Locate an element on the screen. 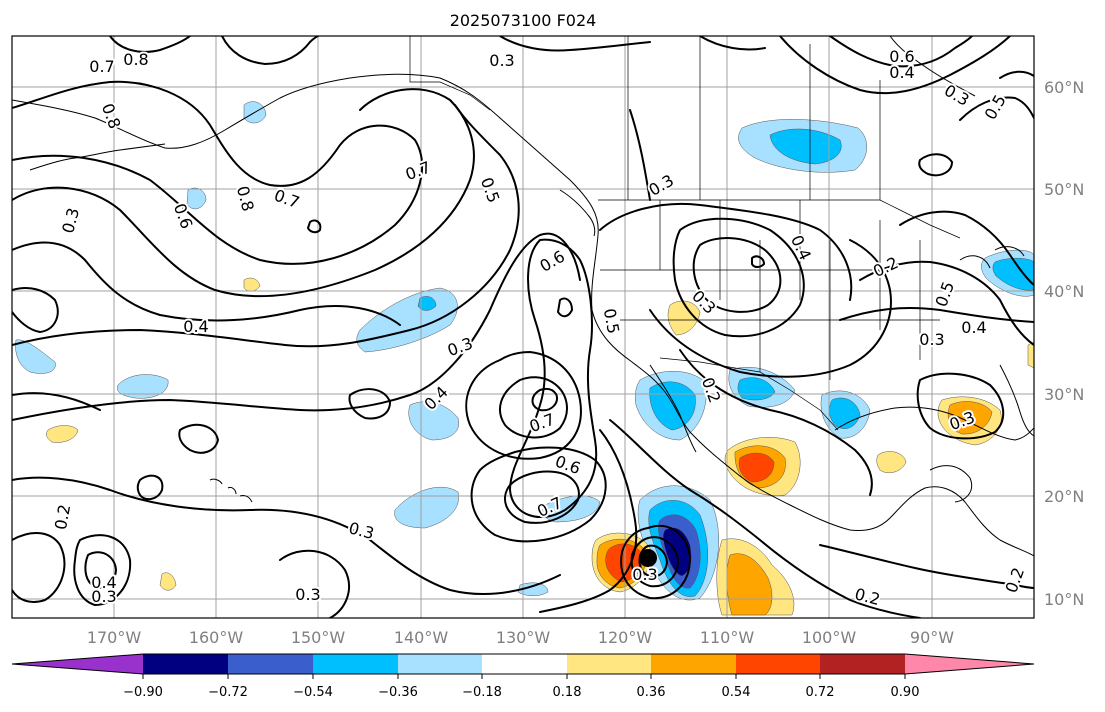  colorbar-tick-label: −0.72 is located at coordinates (228, 692).